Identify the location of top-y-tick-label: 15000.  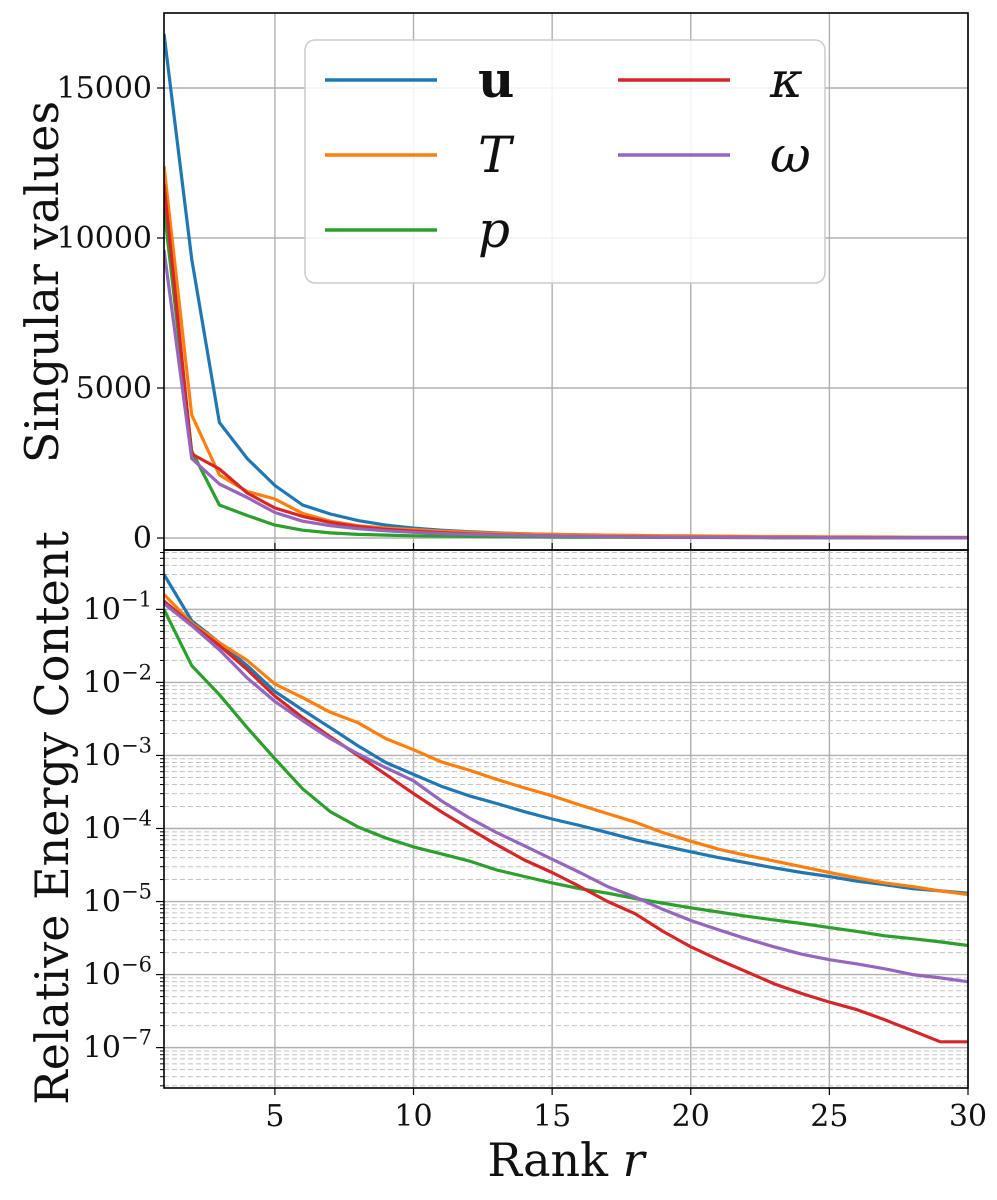
(104, 88).